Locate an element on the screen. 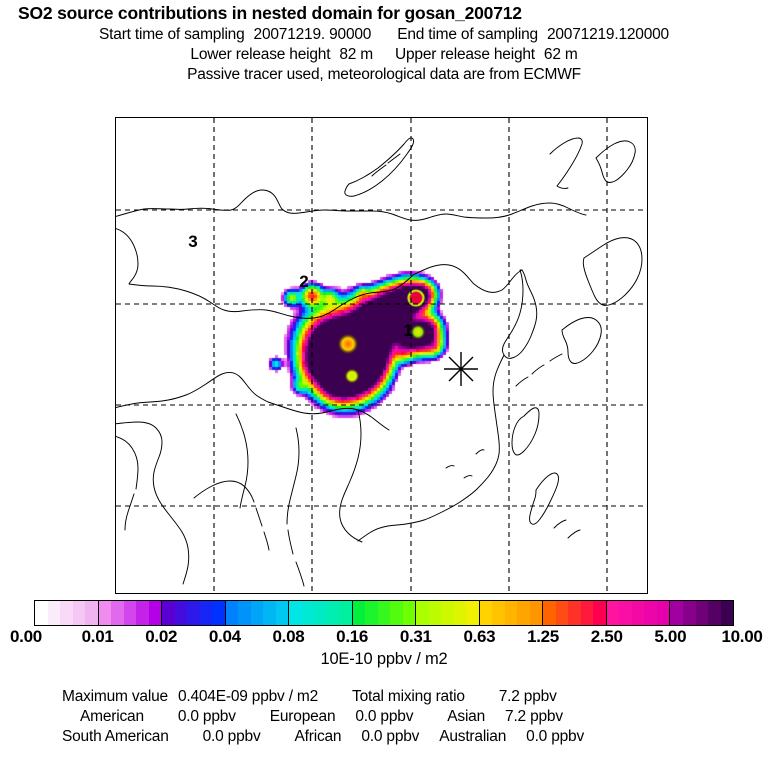  start-time-value: 20071219. 90000 is located at coordinates (312, 34).